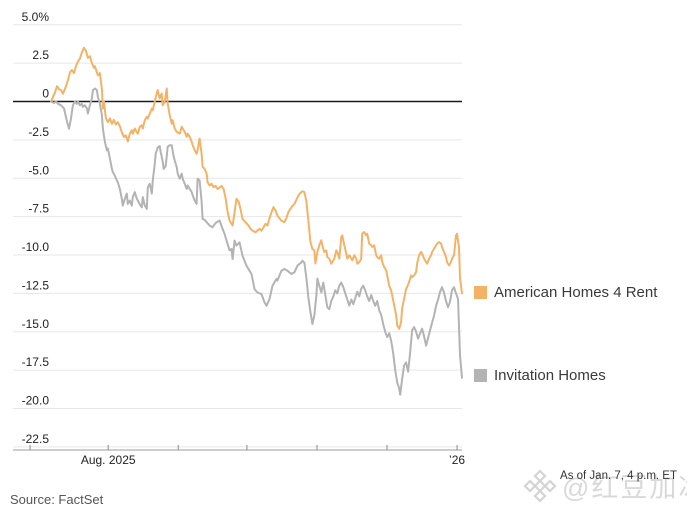 The height and width of the screenshot is (519, 687). Describe the element at coordinates (624, 488) in the screenshot. I see `watermark-handle: @红豆加冰` at that location.